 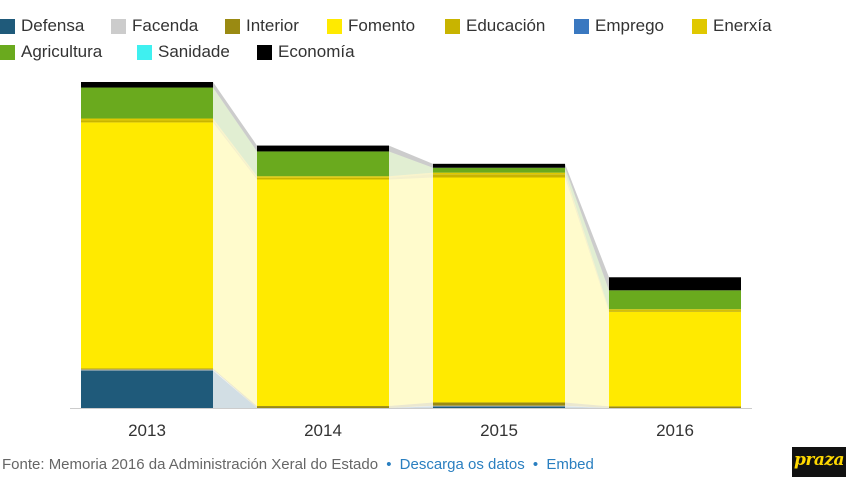 I want to click on bar-stack-2014, so click(x=323, y=276).